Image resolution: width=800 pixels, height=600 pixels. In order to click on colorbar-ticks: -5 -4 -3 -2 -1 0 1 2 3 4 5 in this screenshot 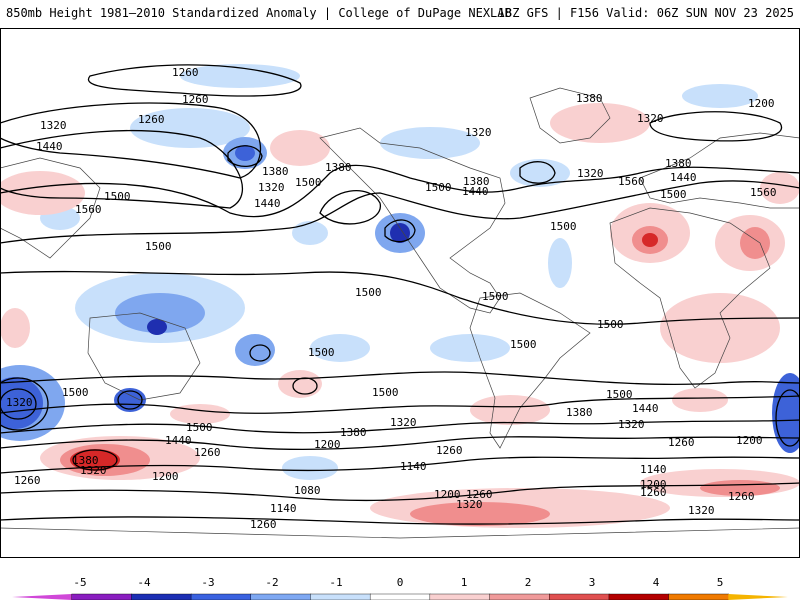, I will do `click(398, 582)`.